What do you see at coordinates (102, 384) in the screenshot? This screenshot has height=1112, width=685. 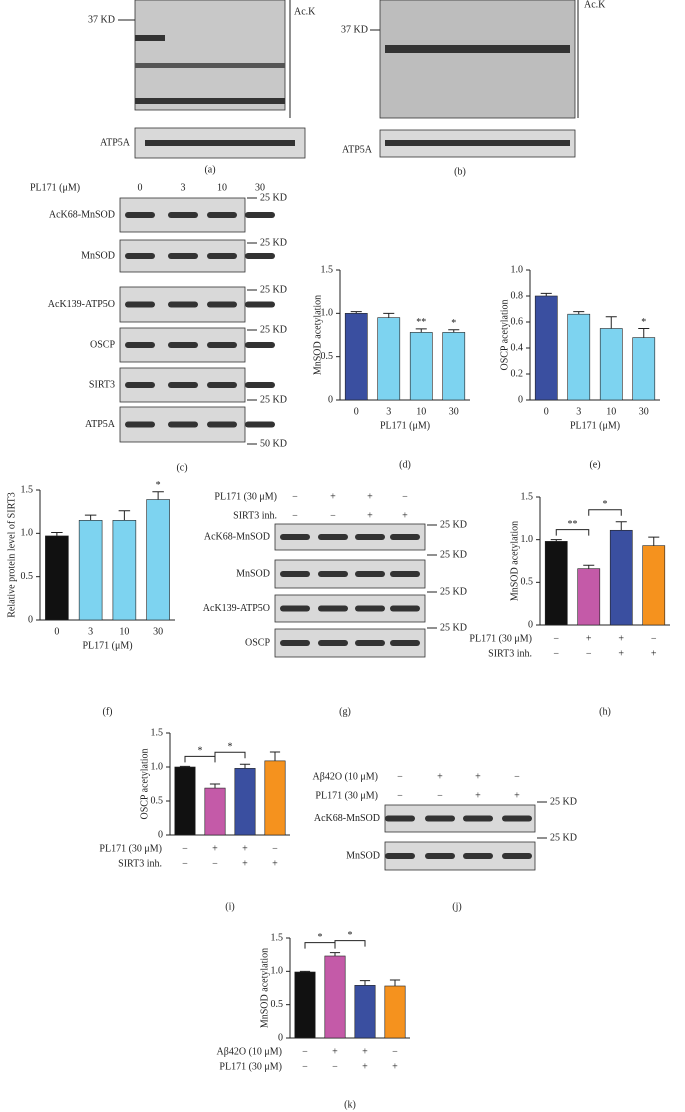 I see `row-label: SIRT3` at bounding box center [102, 384].